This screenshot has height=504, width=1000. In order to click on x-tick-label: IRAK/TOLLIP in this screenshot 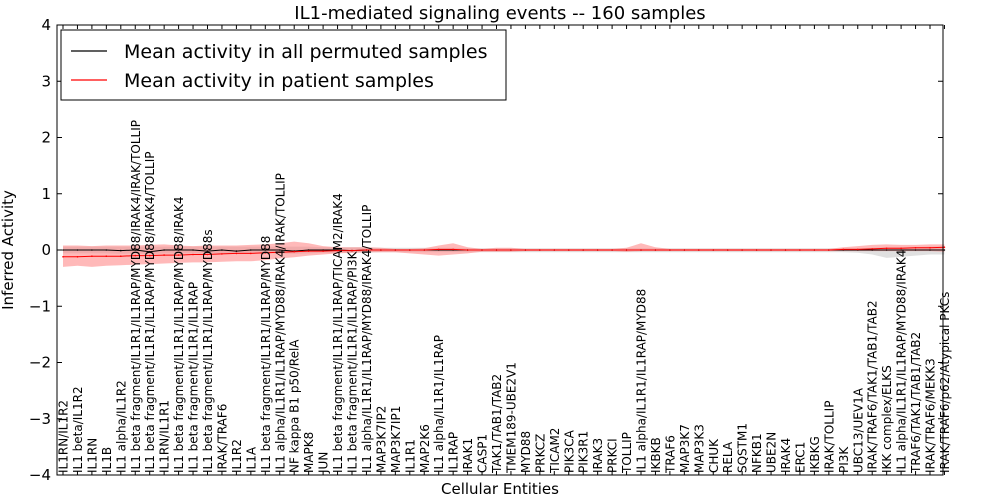, I will do `click(829, 437)`.